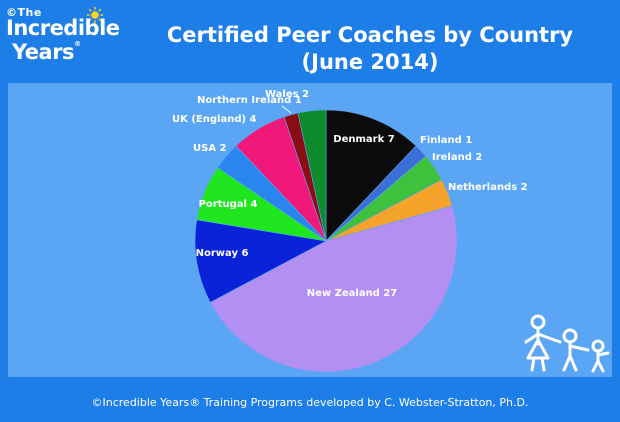 This screenshot has width=620, height=422. I want to click on logo-registered-mark: ®, so click(77, 44).